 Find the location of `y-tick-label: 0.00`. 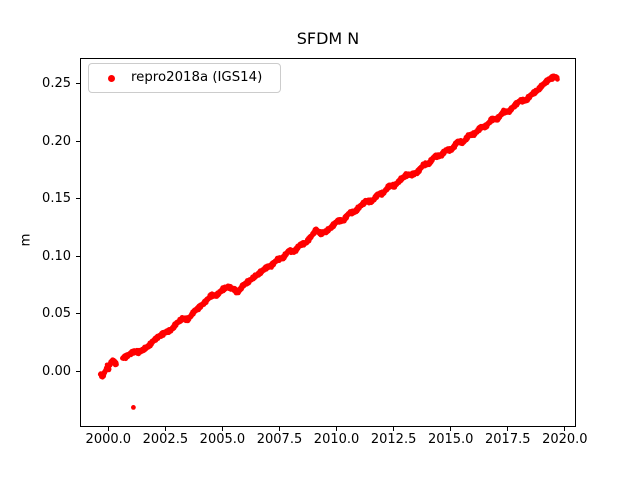

y-tick-label: 0.00 is located at coordinates (56, 372).